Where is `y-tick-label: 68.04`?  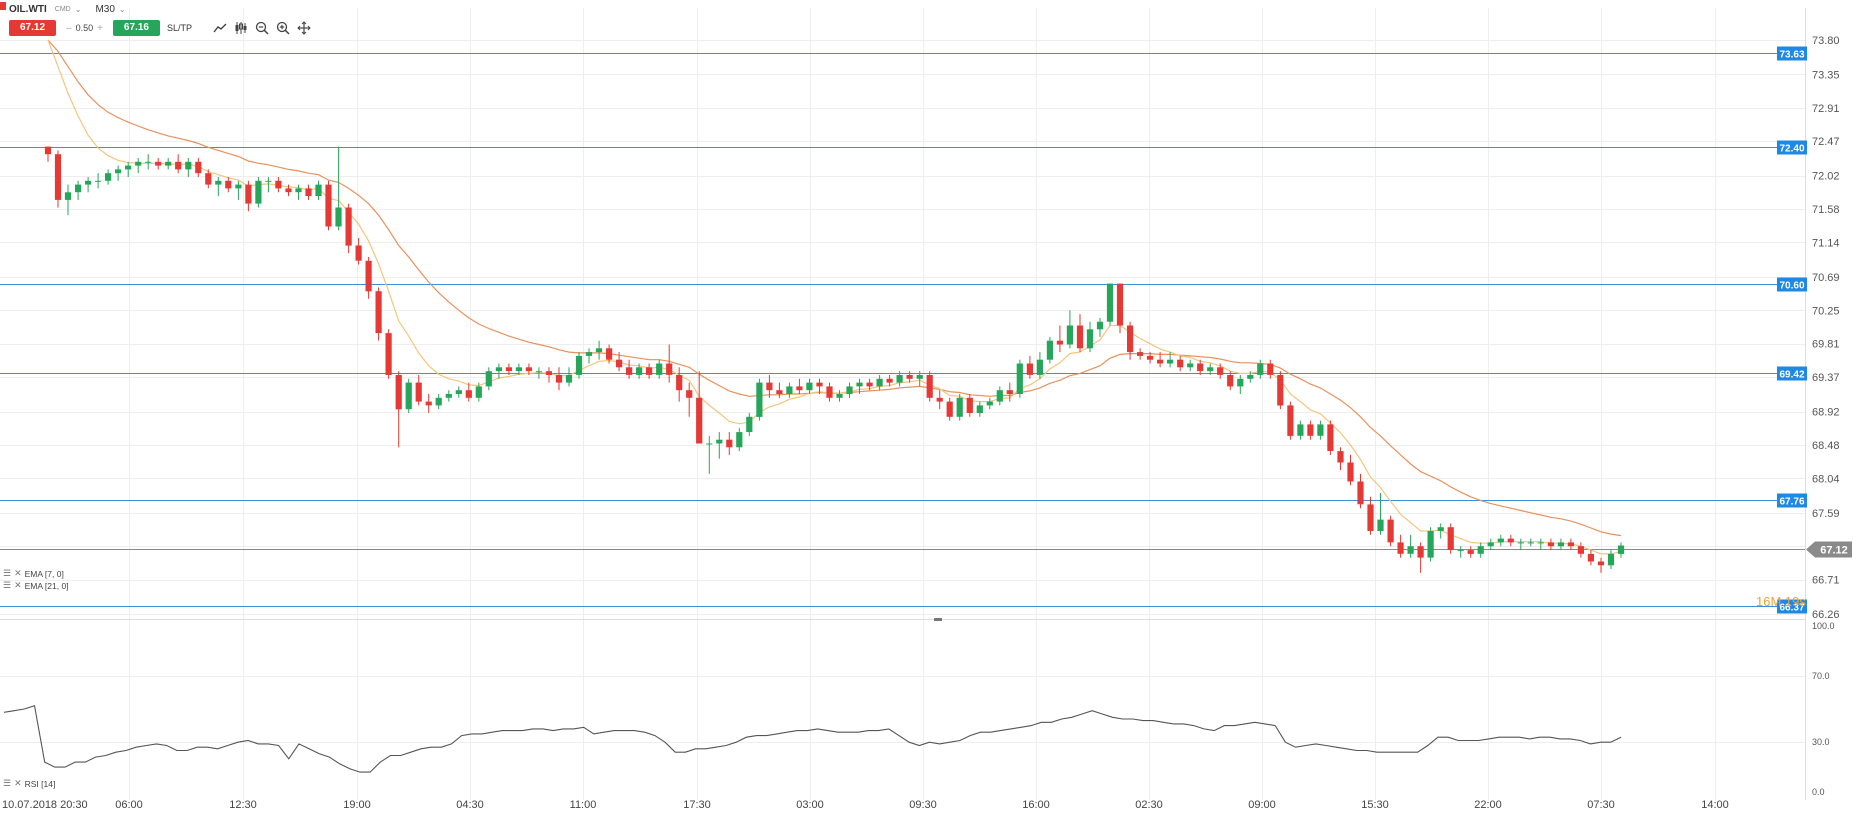 y-tick-label: 68.04 is located at coordinates (1826, 479).